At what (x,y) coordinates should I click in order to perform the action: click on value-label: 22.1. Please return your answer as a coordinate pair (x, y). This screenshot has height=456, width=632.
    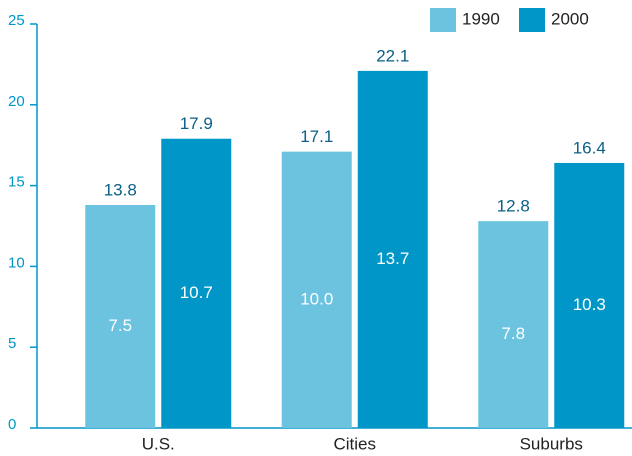
    Looking at the image, I should click on (392, 55).